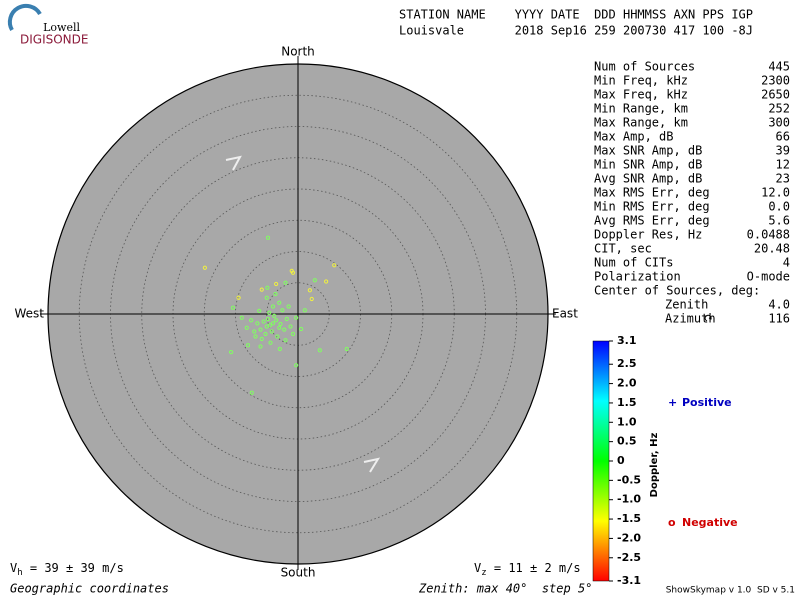  I want to click on stat-label: Zenith, so click(686, 305).